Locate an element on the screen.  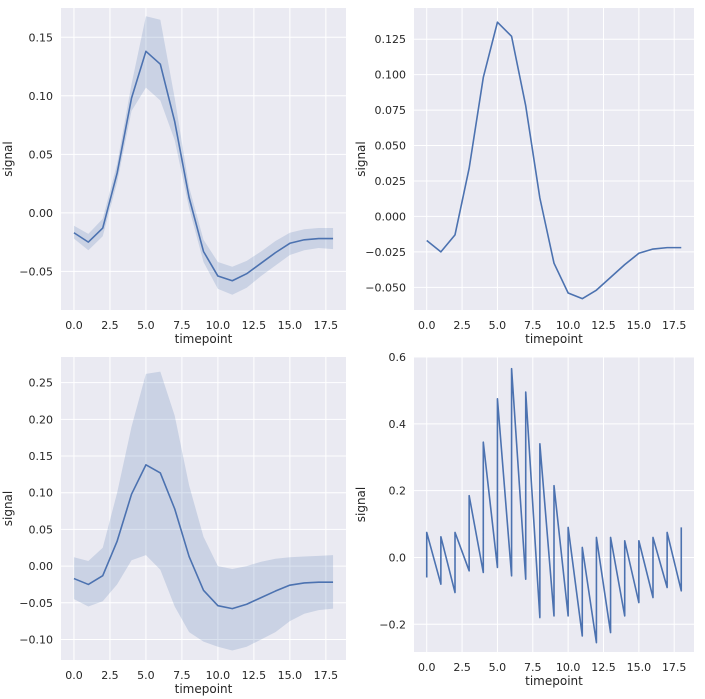
y-tick-label: 0.0 is located at coordinates (398, 557).